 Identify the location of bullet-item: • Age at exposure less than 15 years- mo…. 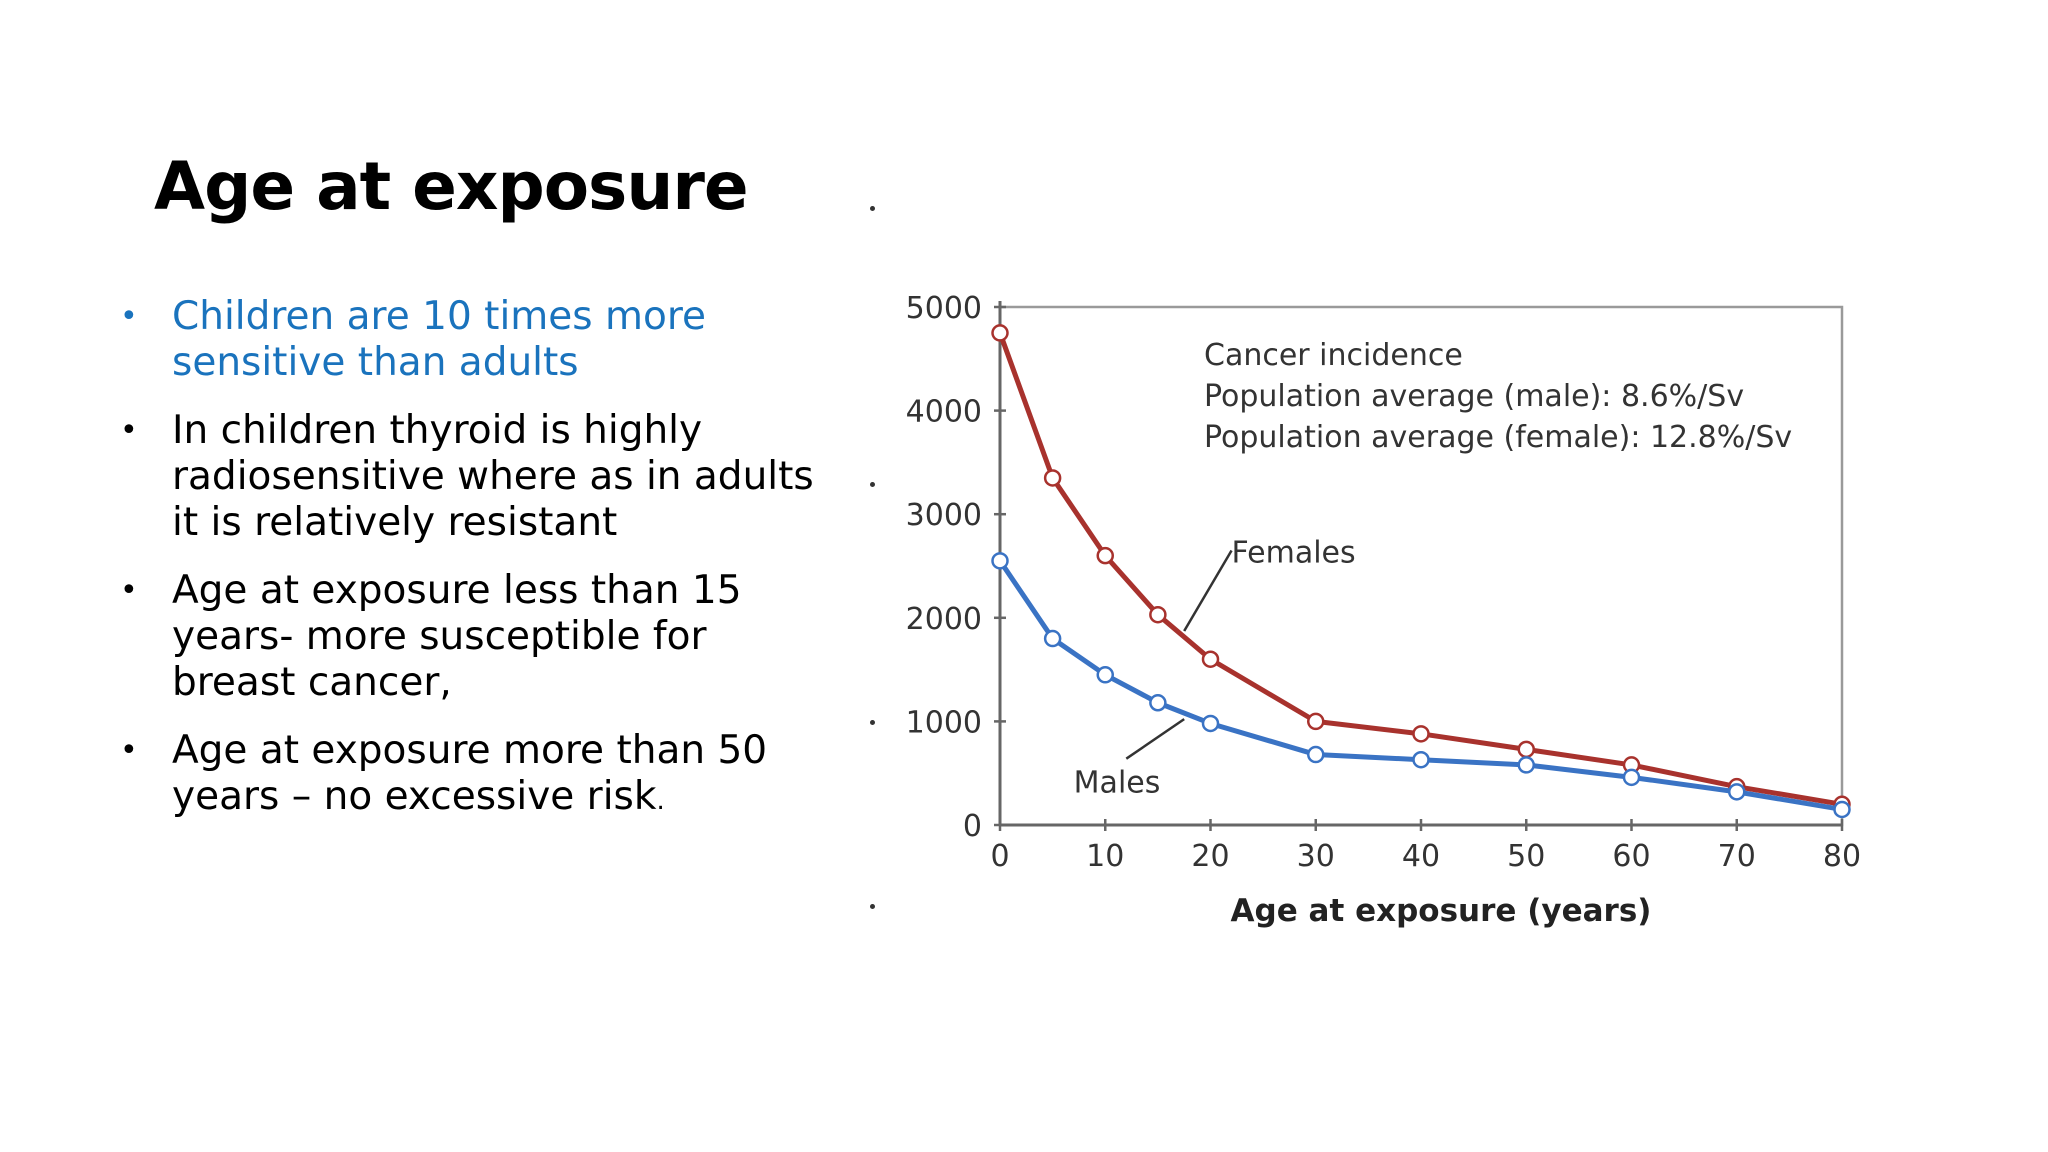
(470, 637).